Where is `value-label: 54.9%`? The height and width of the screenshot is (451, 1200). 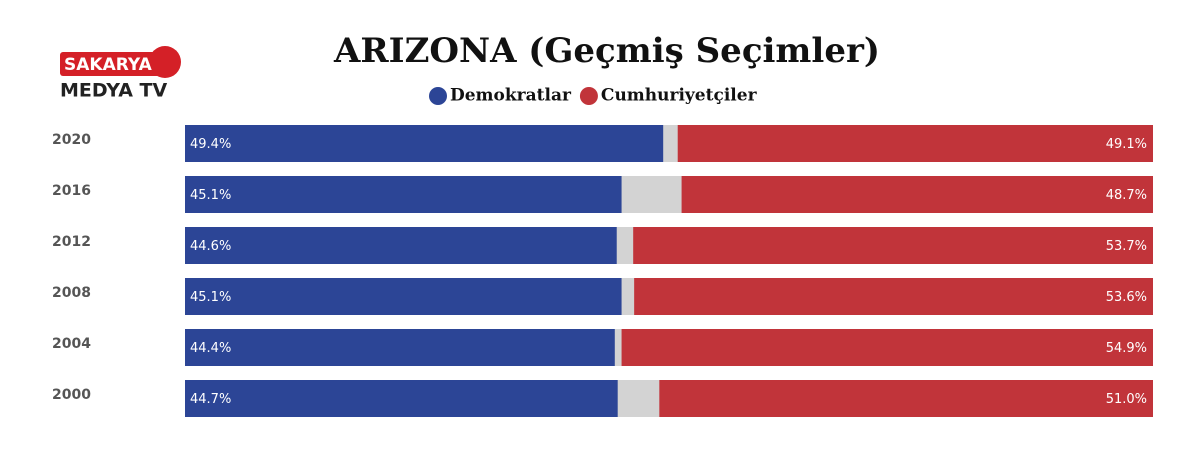 value-label: 54.9% is located at coordinates (1126, 348).